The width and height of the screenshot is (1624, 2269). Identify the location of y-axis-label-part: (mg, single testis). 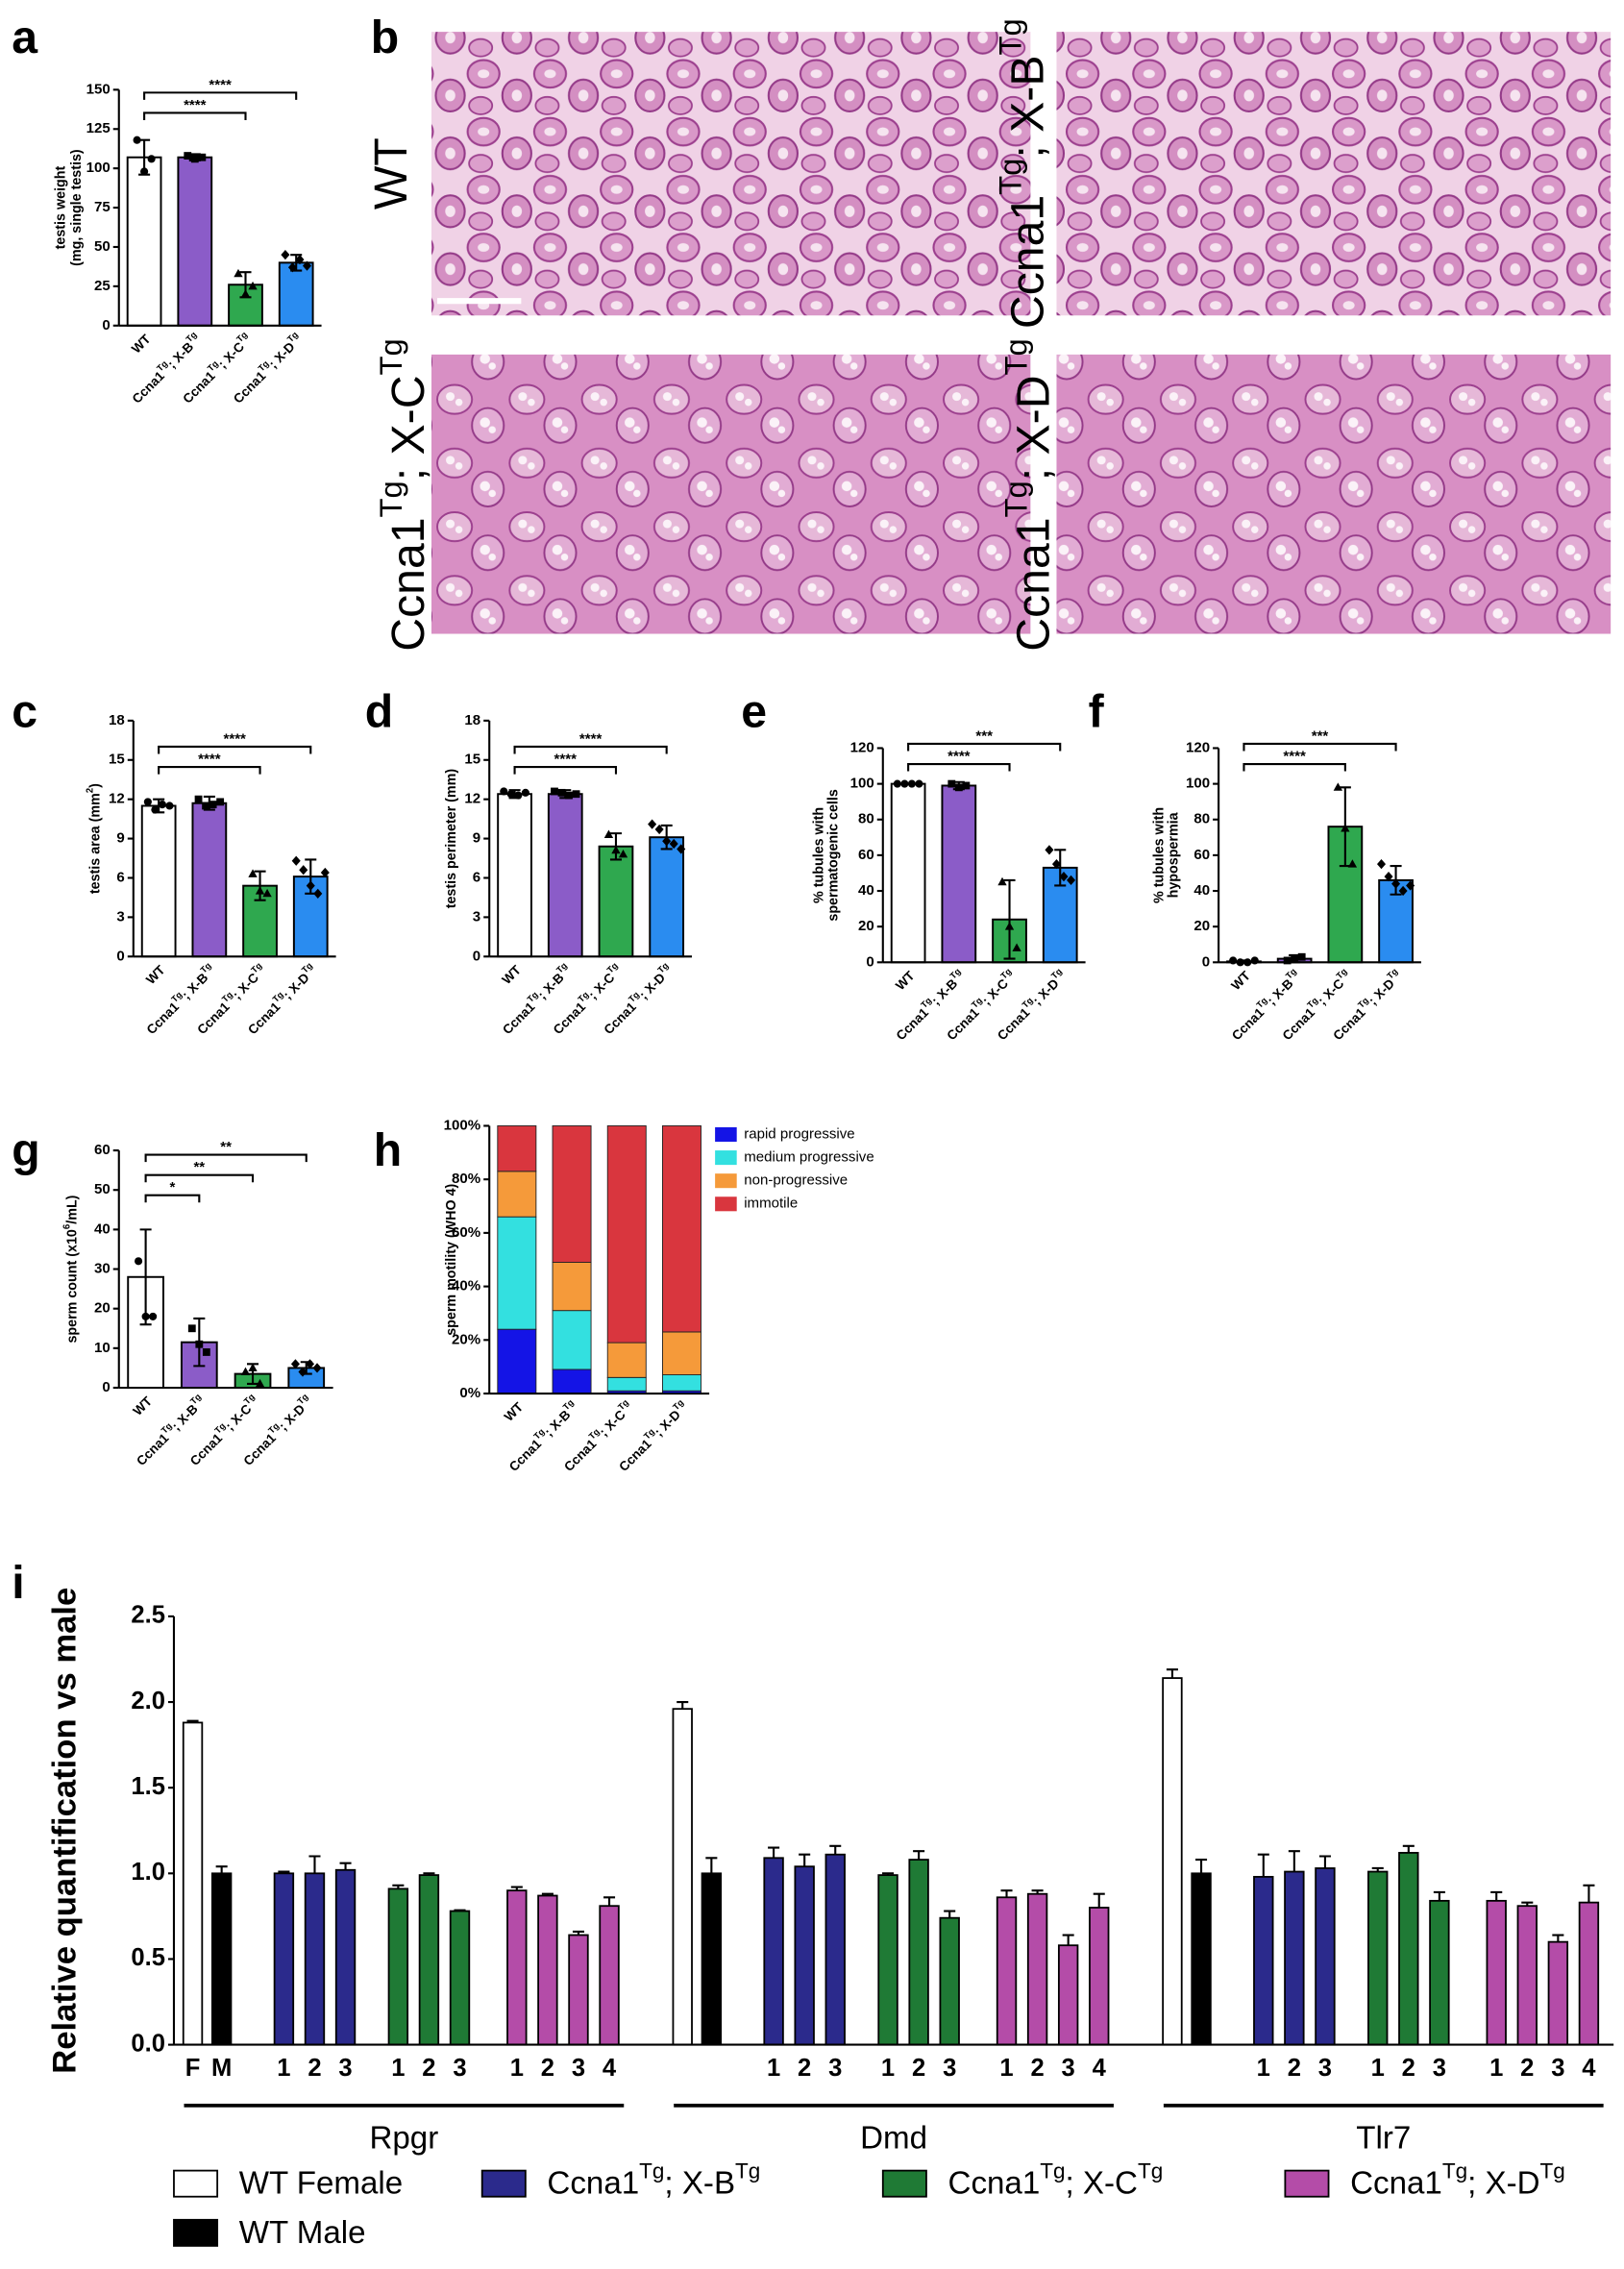
(77, 208).